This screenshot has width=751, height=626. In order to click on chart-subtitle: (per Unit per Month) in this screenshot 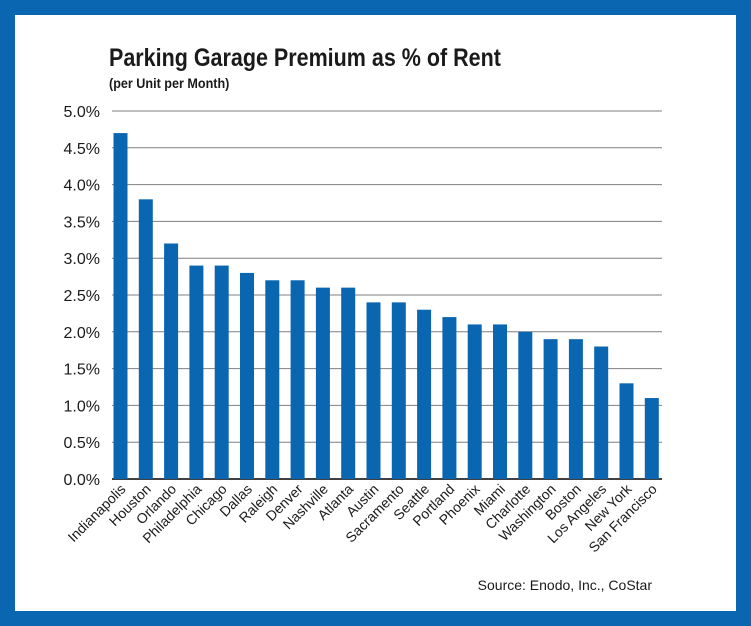, I will do `click(169, 83)`.